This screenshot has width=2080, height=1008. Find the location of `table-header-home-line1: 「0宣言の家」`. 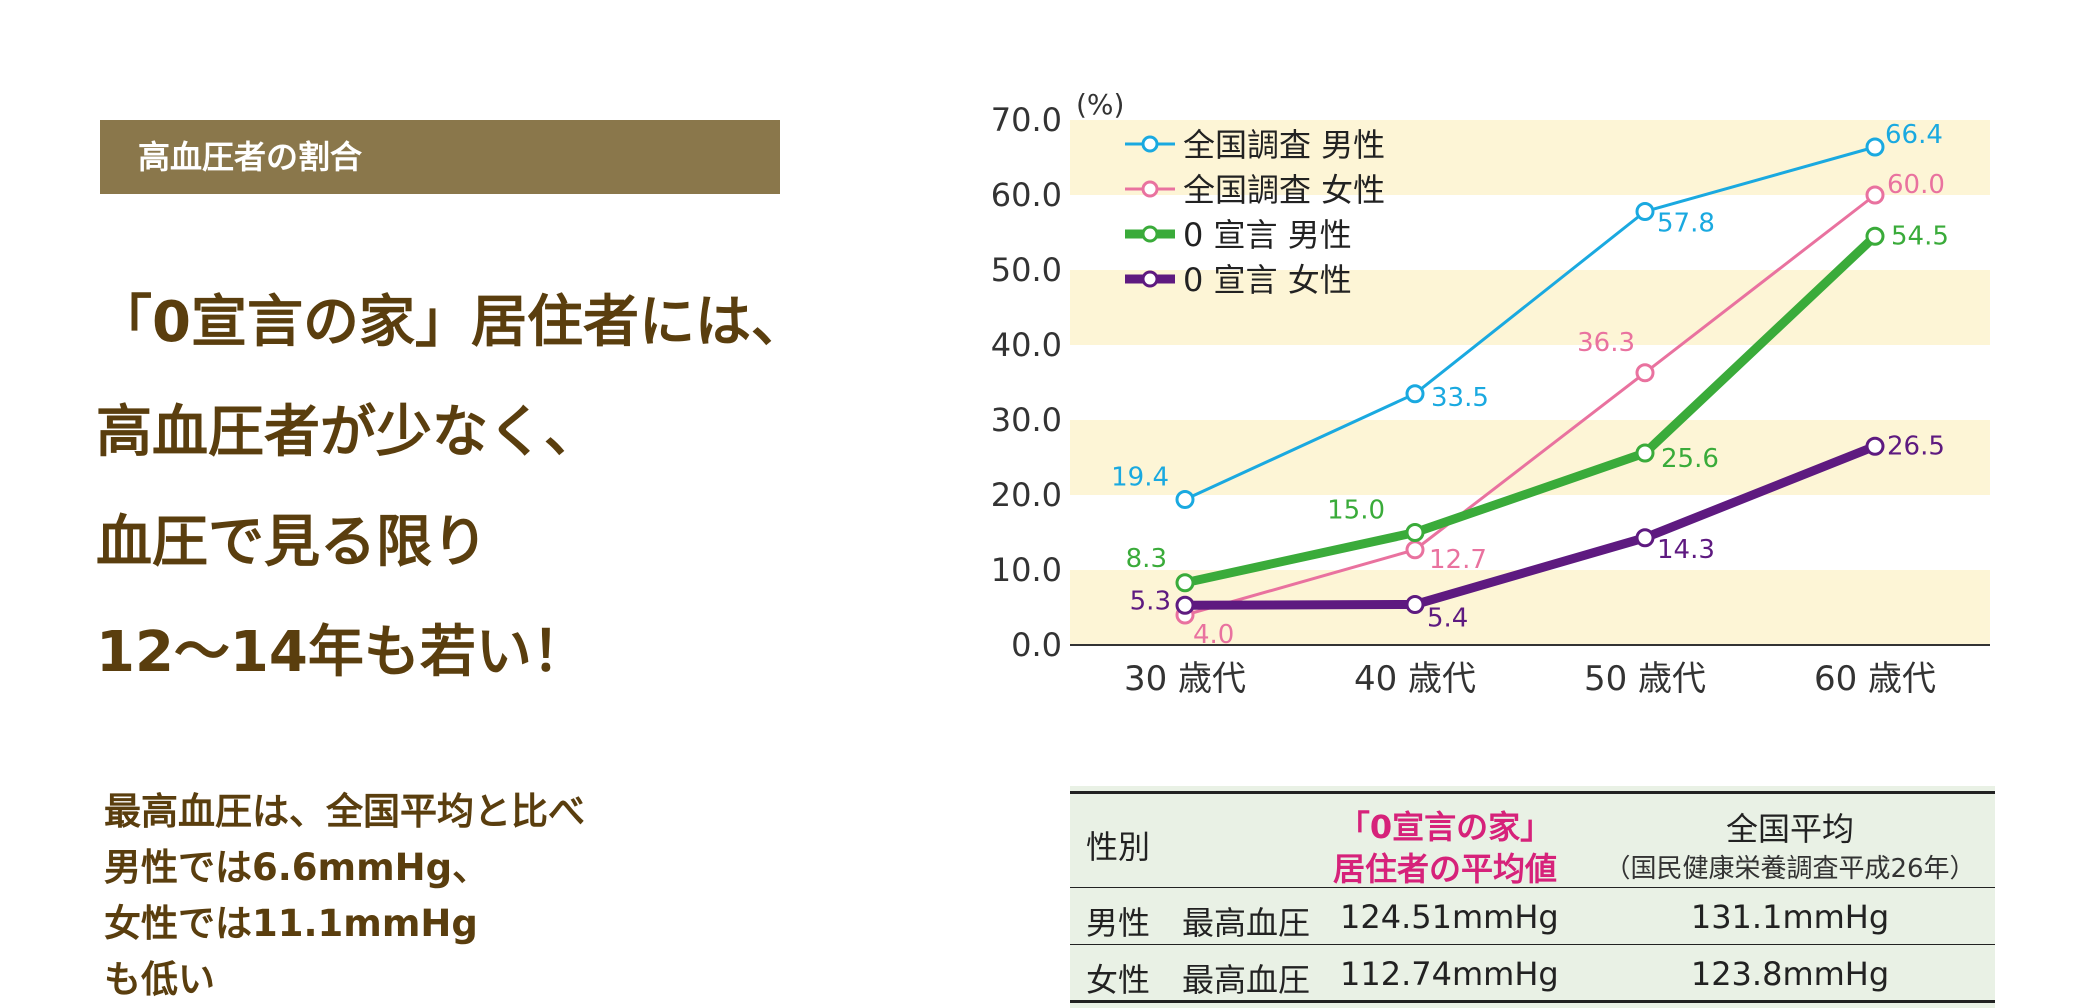

table-header-home-line1: 「0宣言の家」 is located at coordinates (1445, 827).